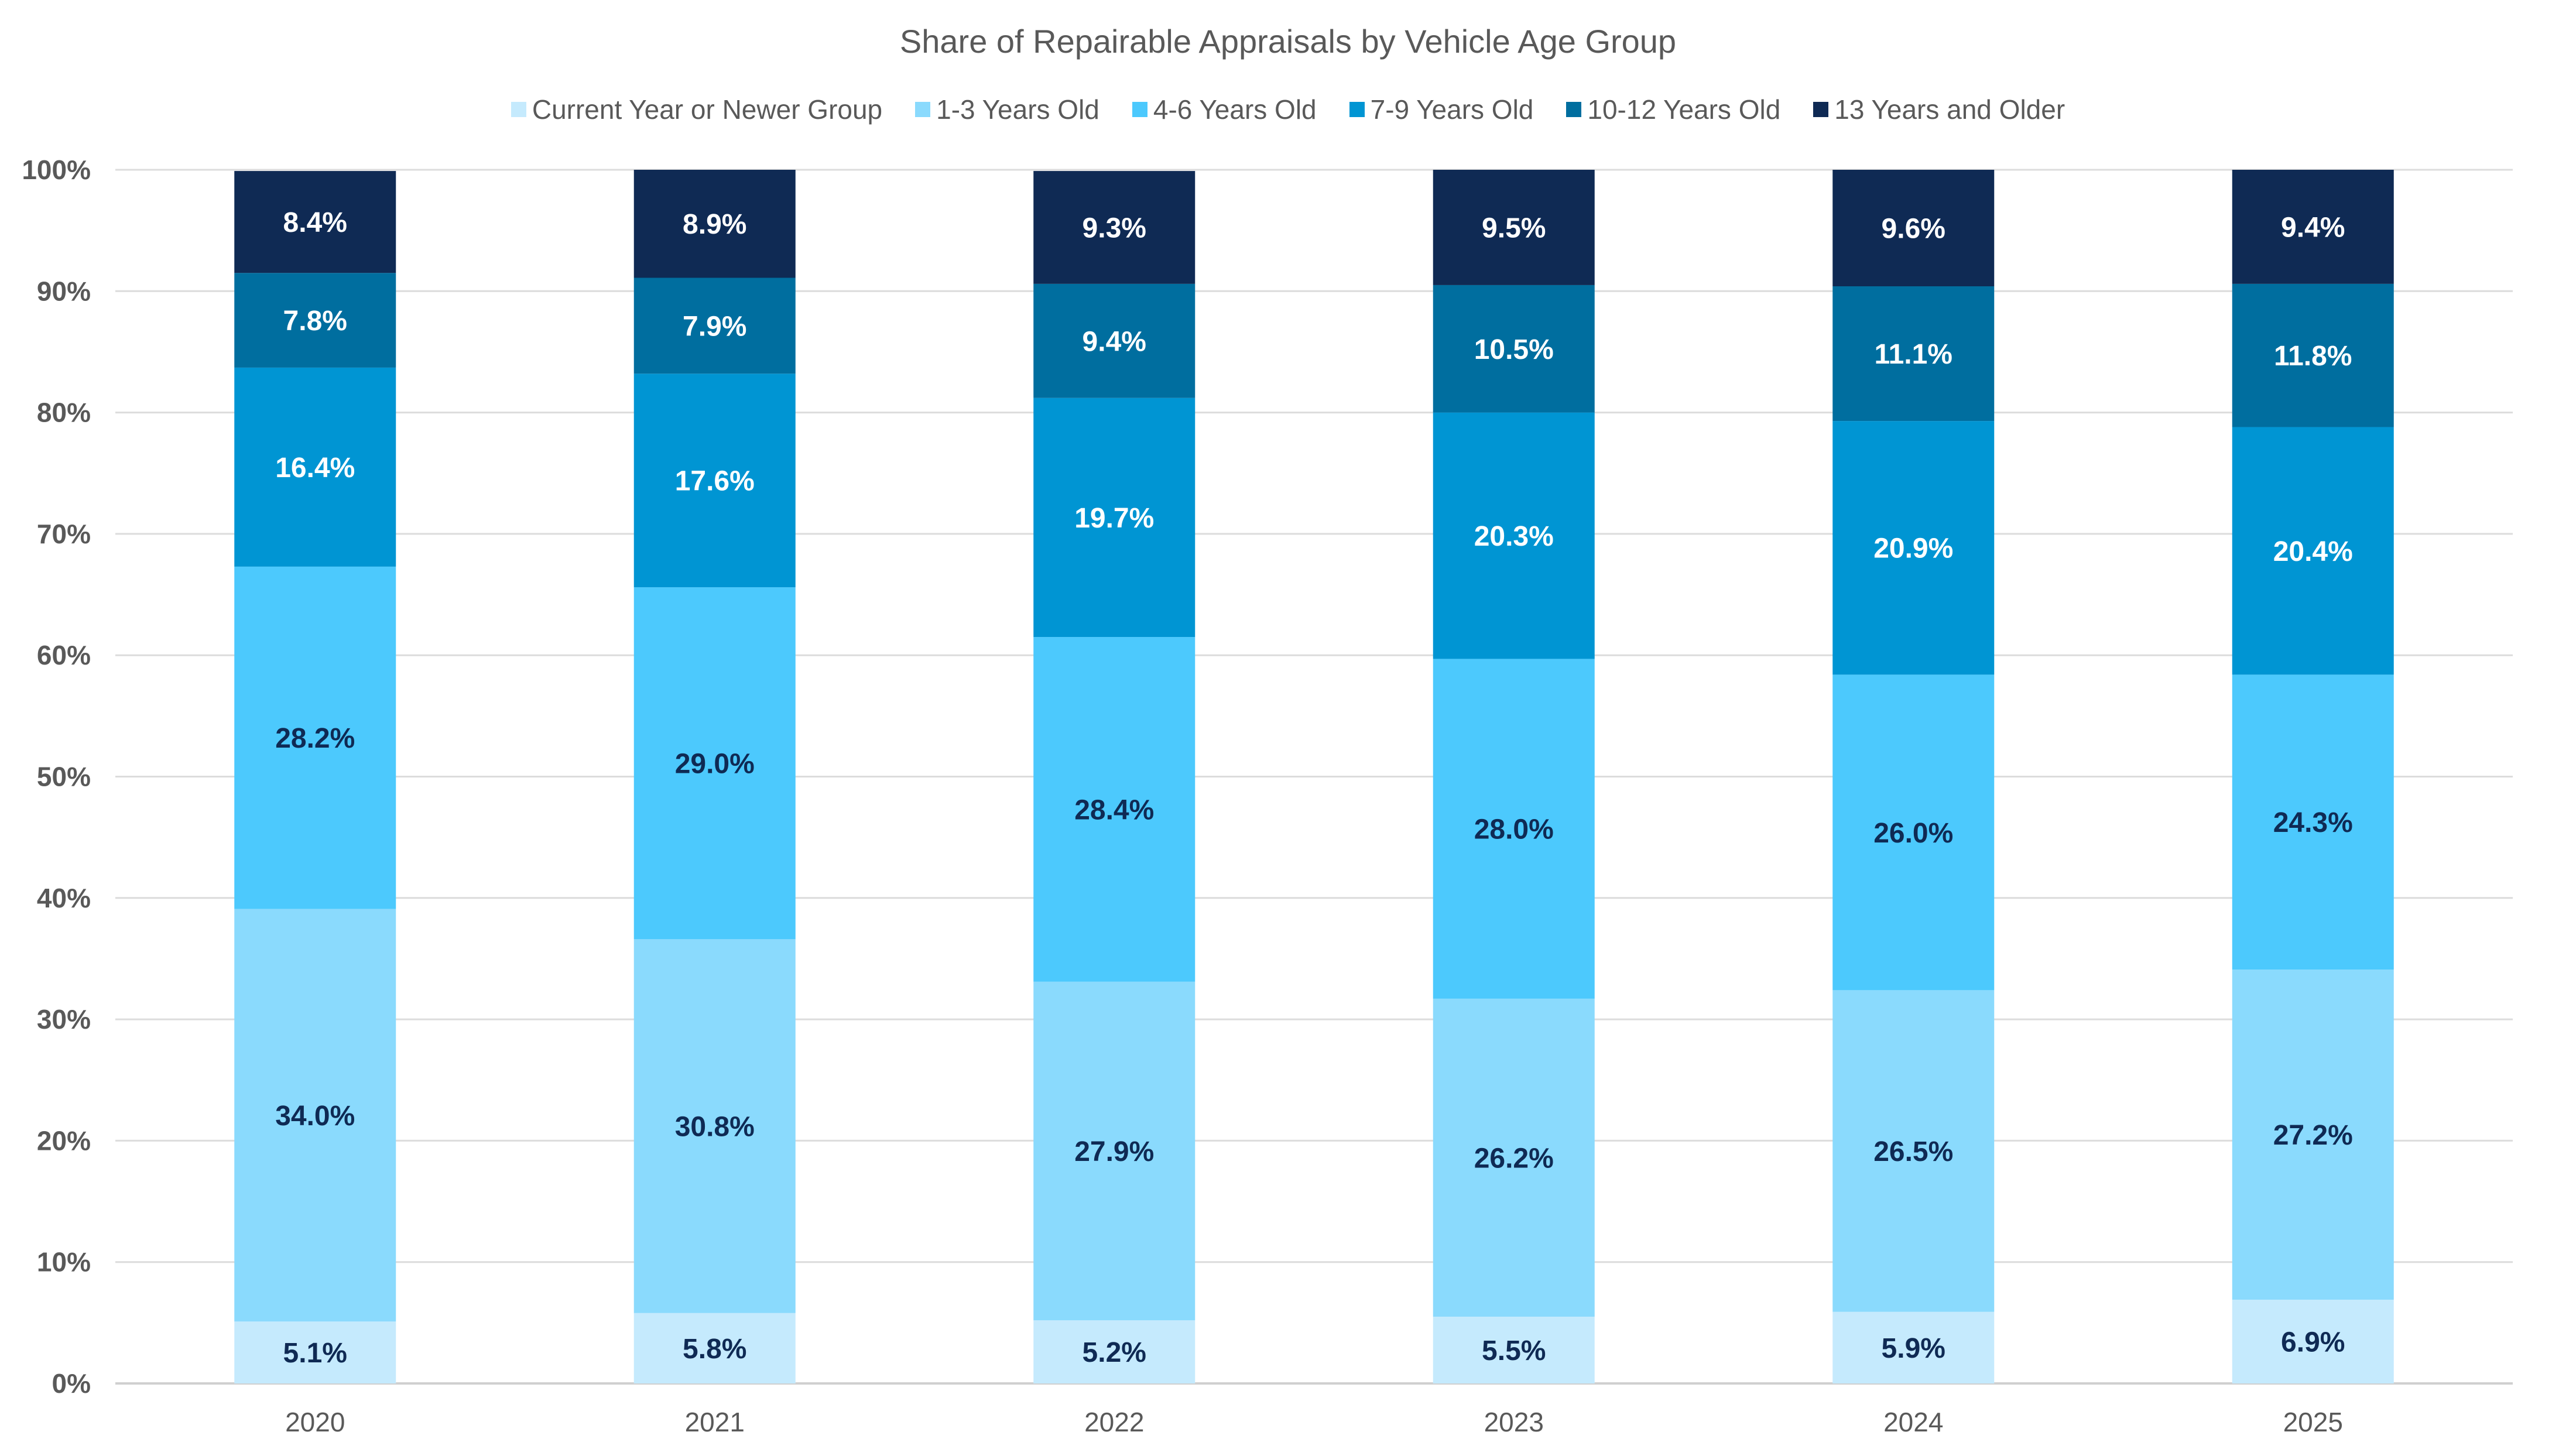 The image size is (2576, 1449). I want to click on y-tick-label: 70%, so click(64, 534).